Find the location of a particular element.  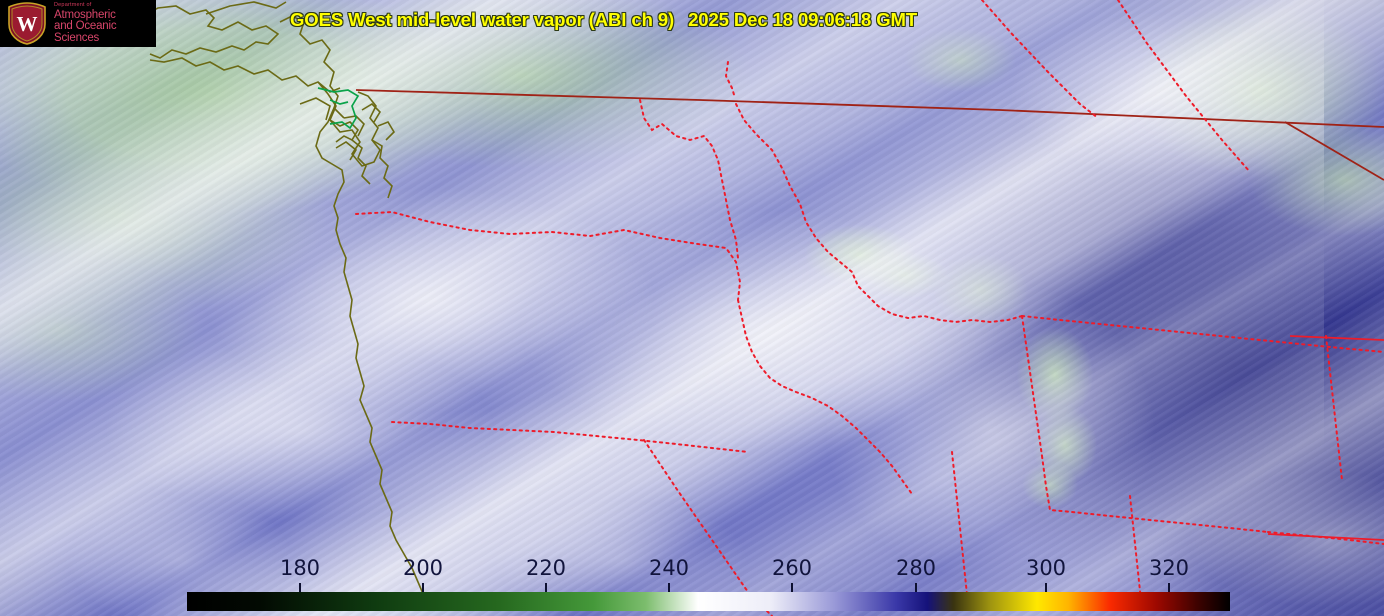

department-line-2: and Oceanic Sciences is located at coordinates (85, 32).